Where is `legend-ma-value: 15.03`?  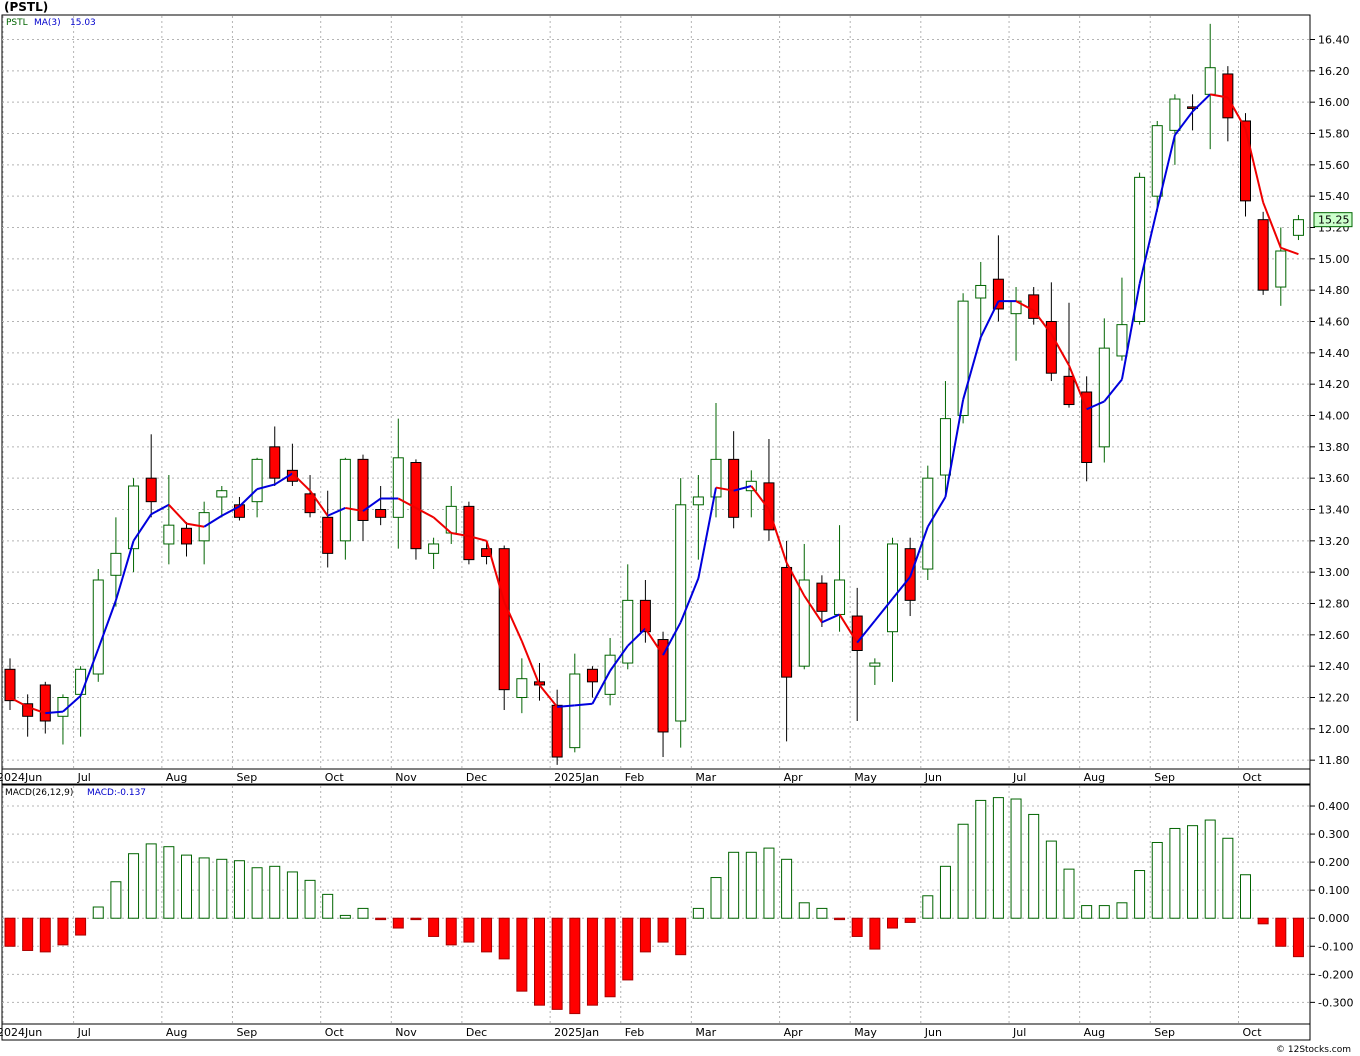 legend-ma-value: 15.03 is located at coordinates (83, 23).